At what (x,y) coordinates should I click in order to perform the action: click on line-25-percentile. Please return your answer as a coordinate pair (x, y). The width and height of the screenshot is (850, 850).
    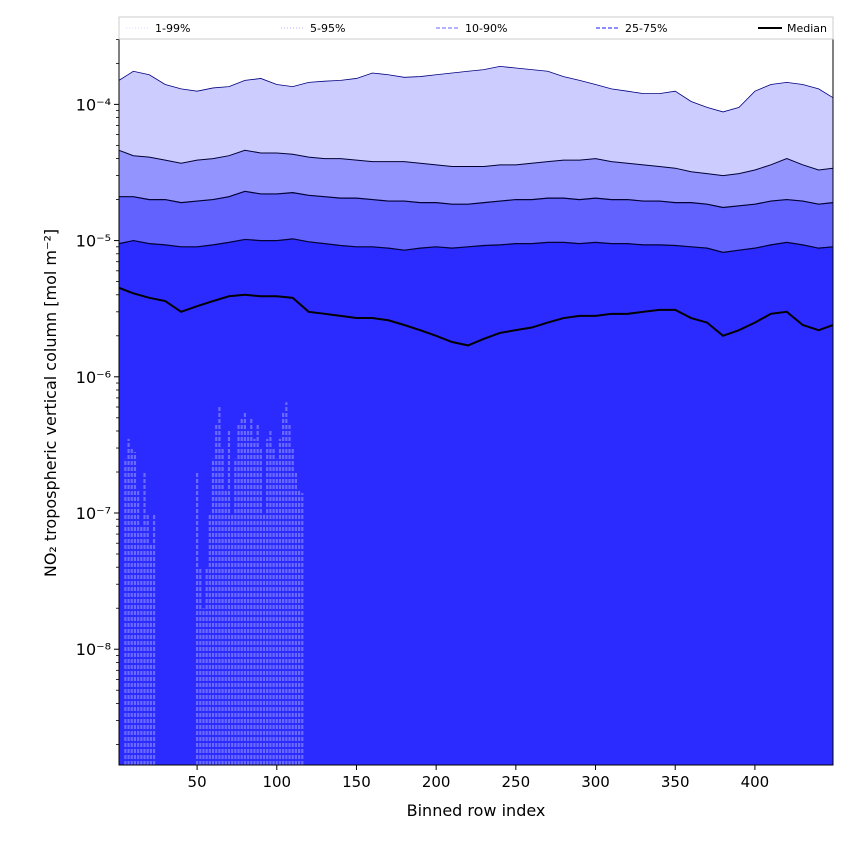
    Looking at the image, I should click on (476, 245).